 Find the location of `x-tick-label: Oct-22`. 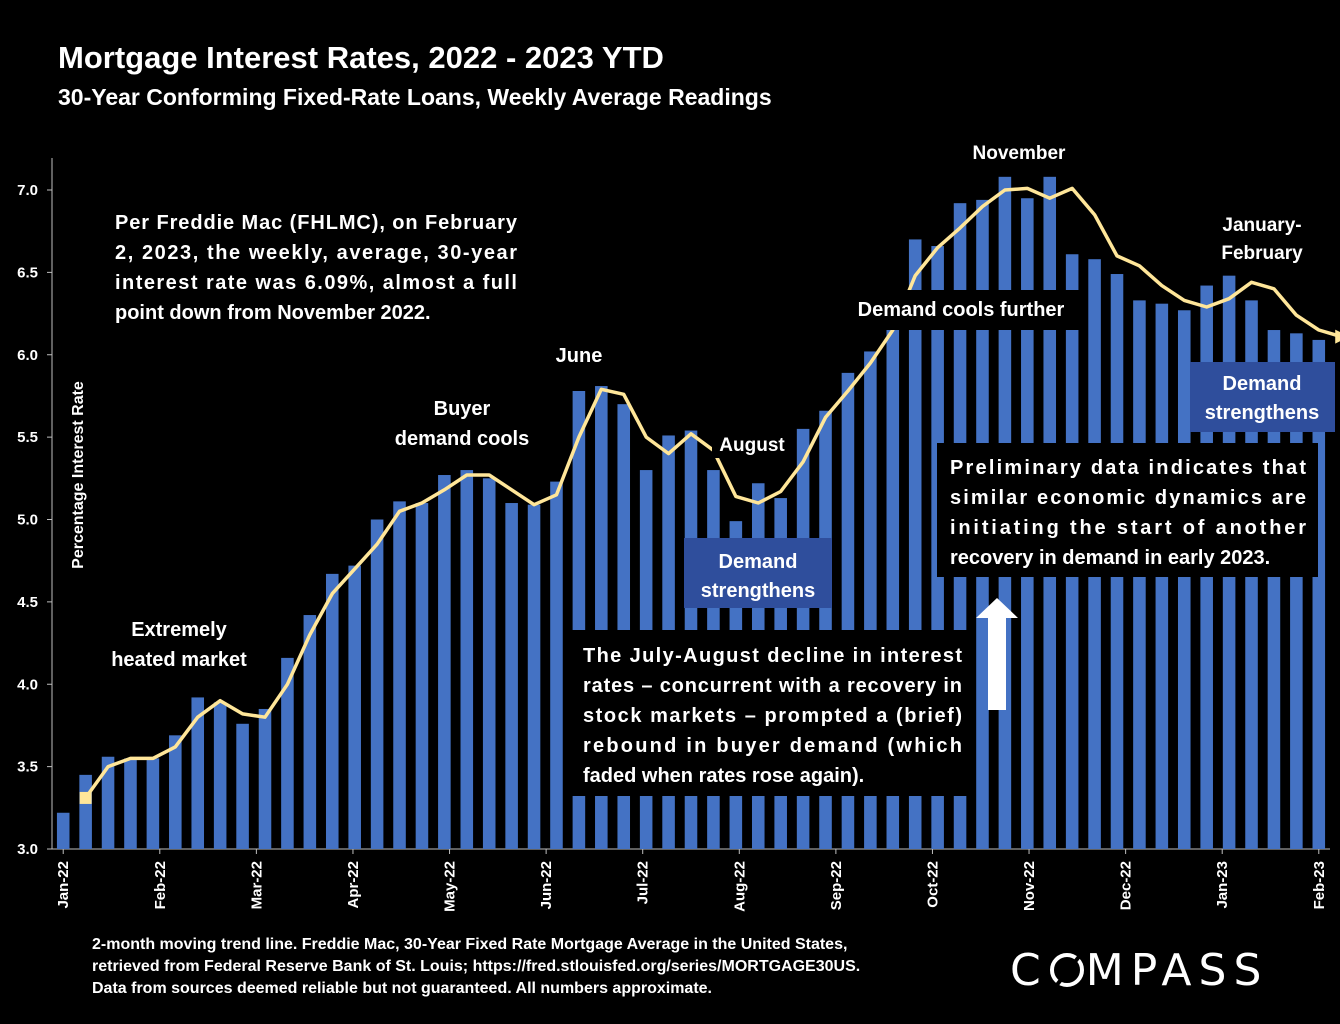

x-tick-label: Oct-22 is located at coordinates (932, 884).